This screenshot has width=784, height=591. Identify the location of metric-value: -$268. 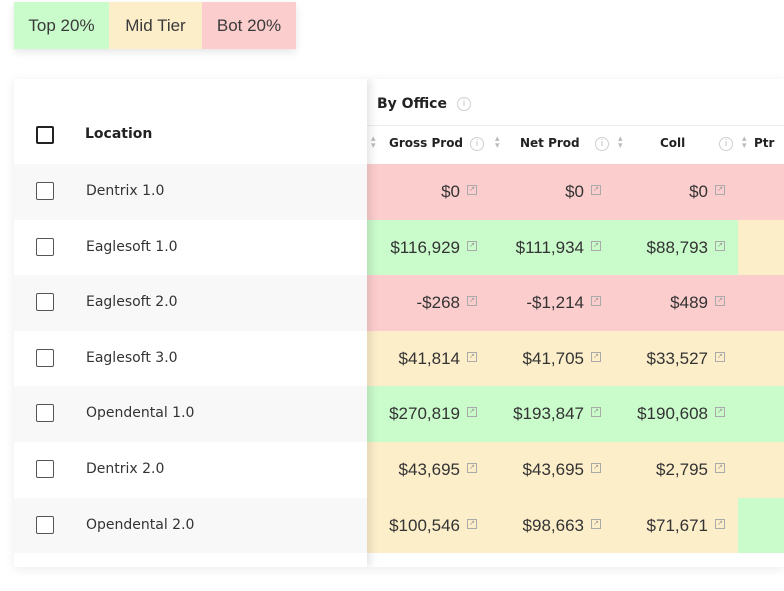
(438, 303).